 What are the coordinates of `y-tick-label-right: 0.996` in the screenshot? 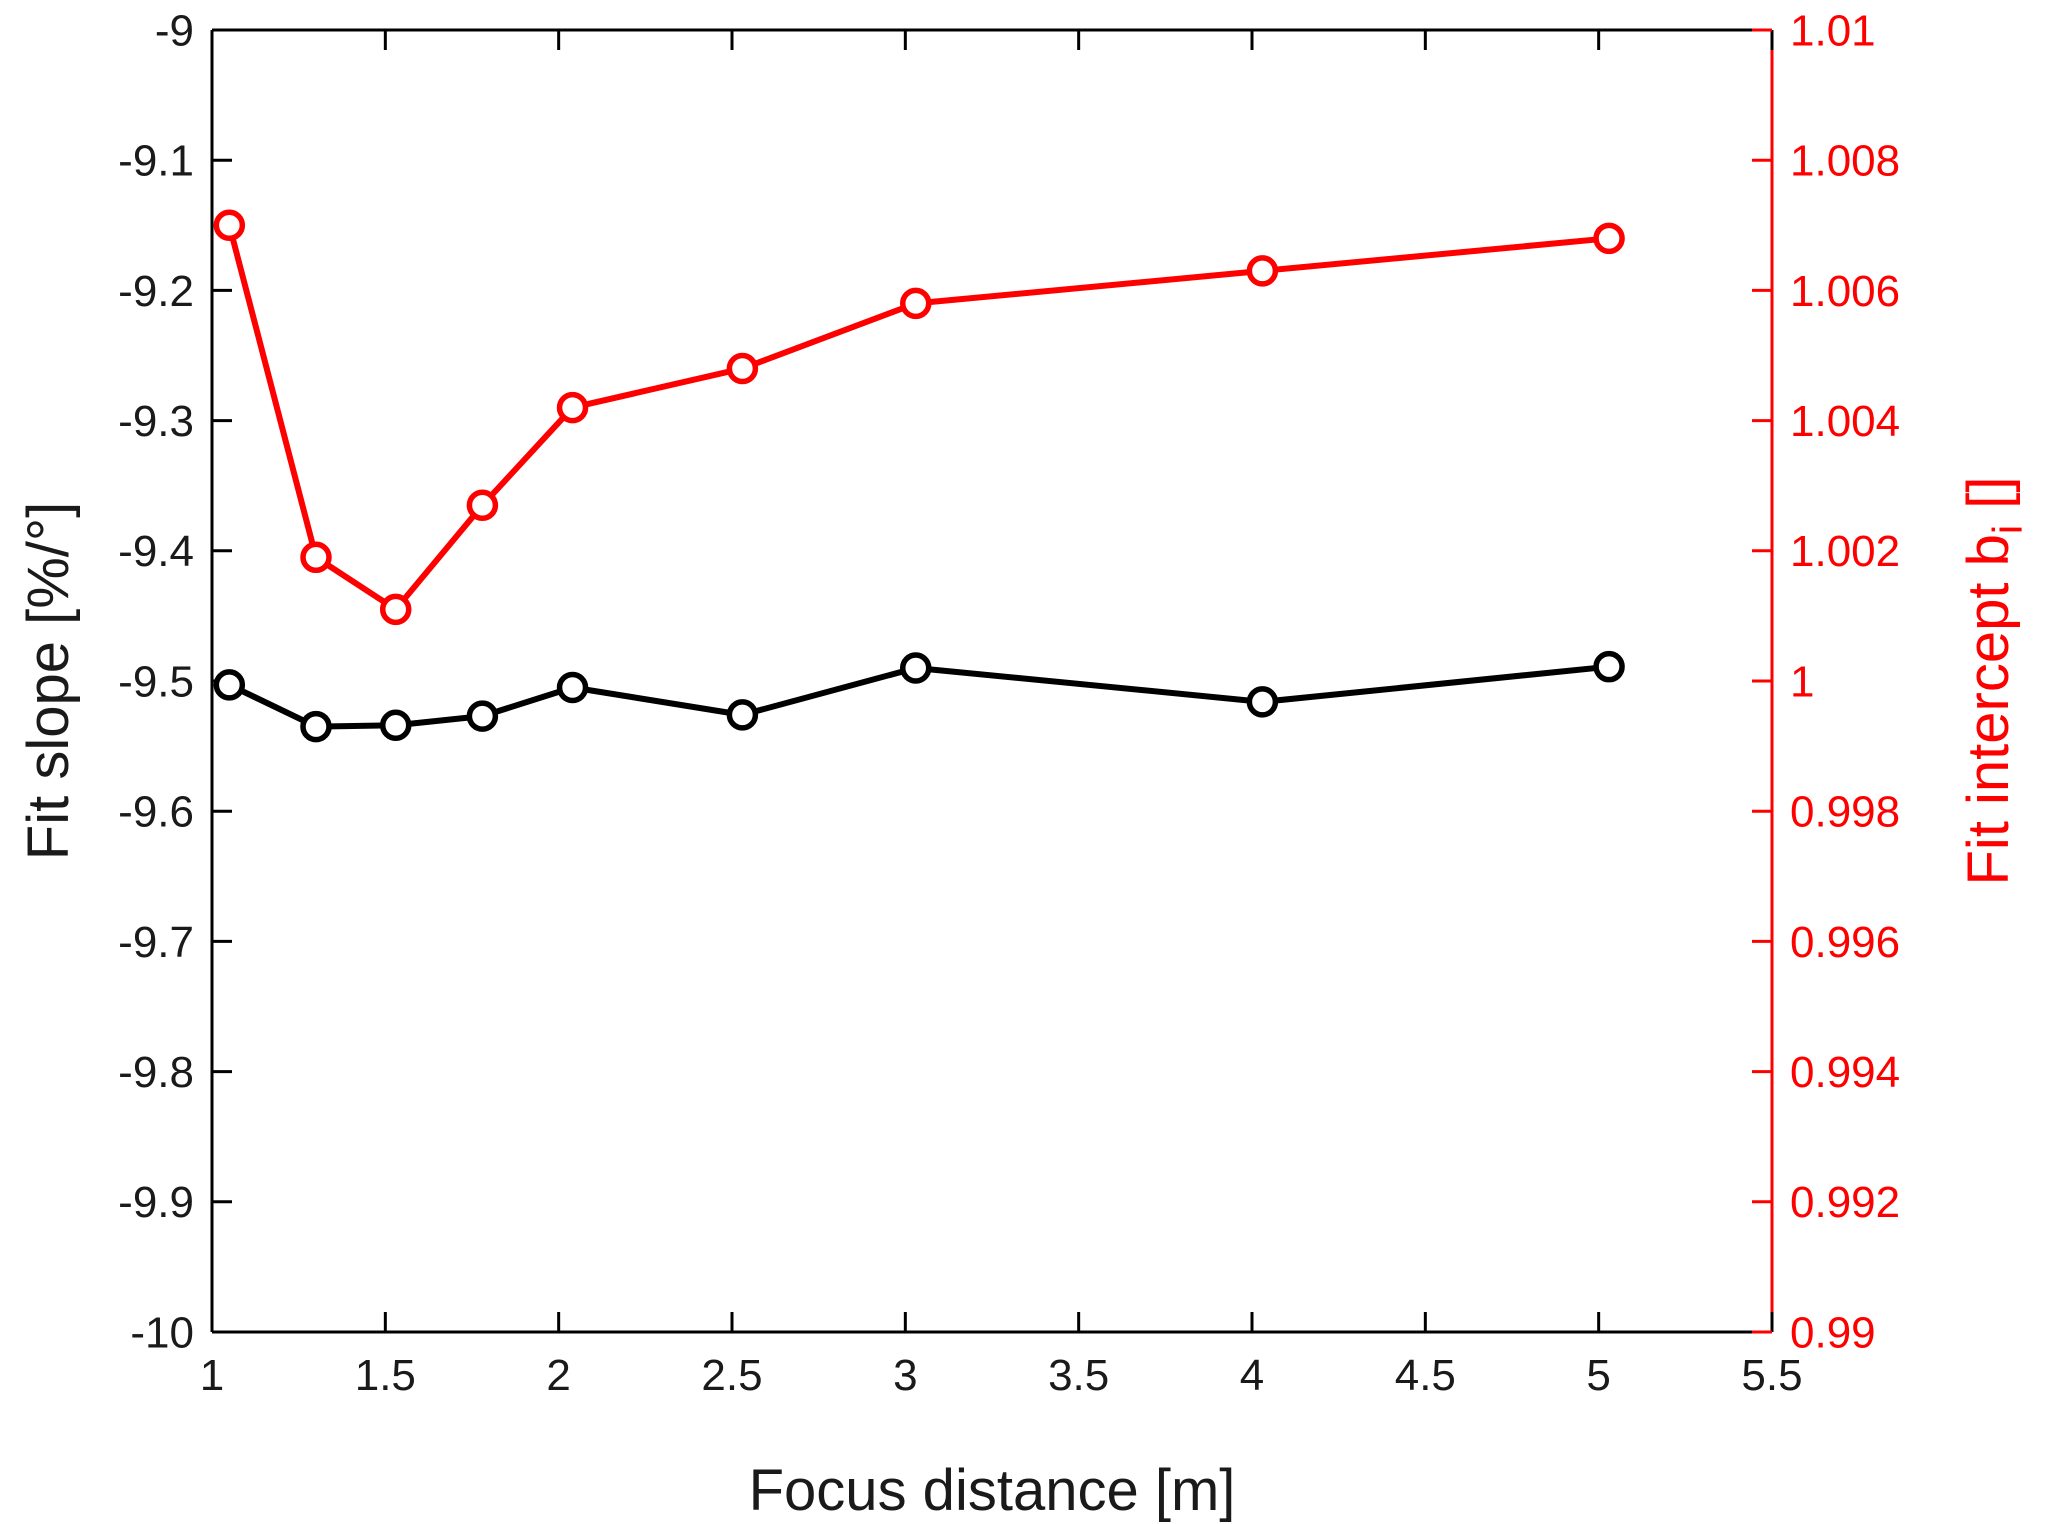 It's located at (1845, 942).